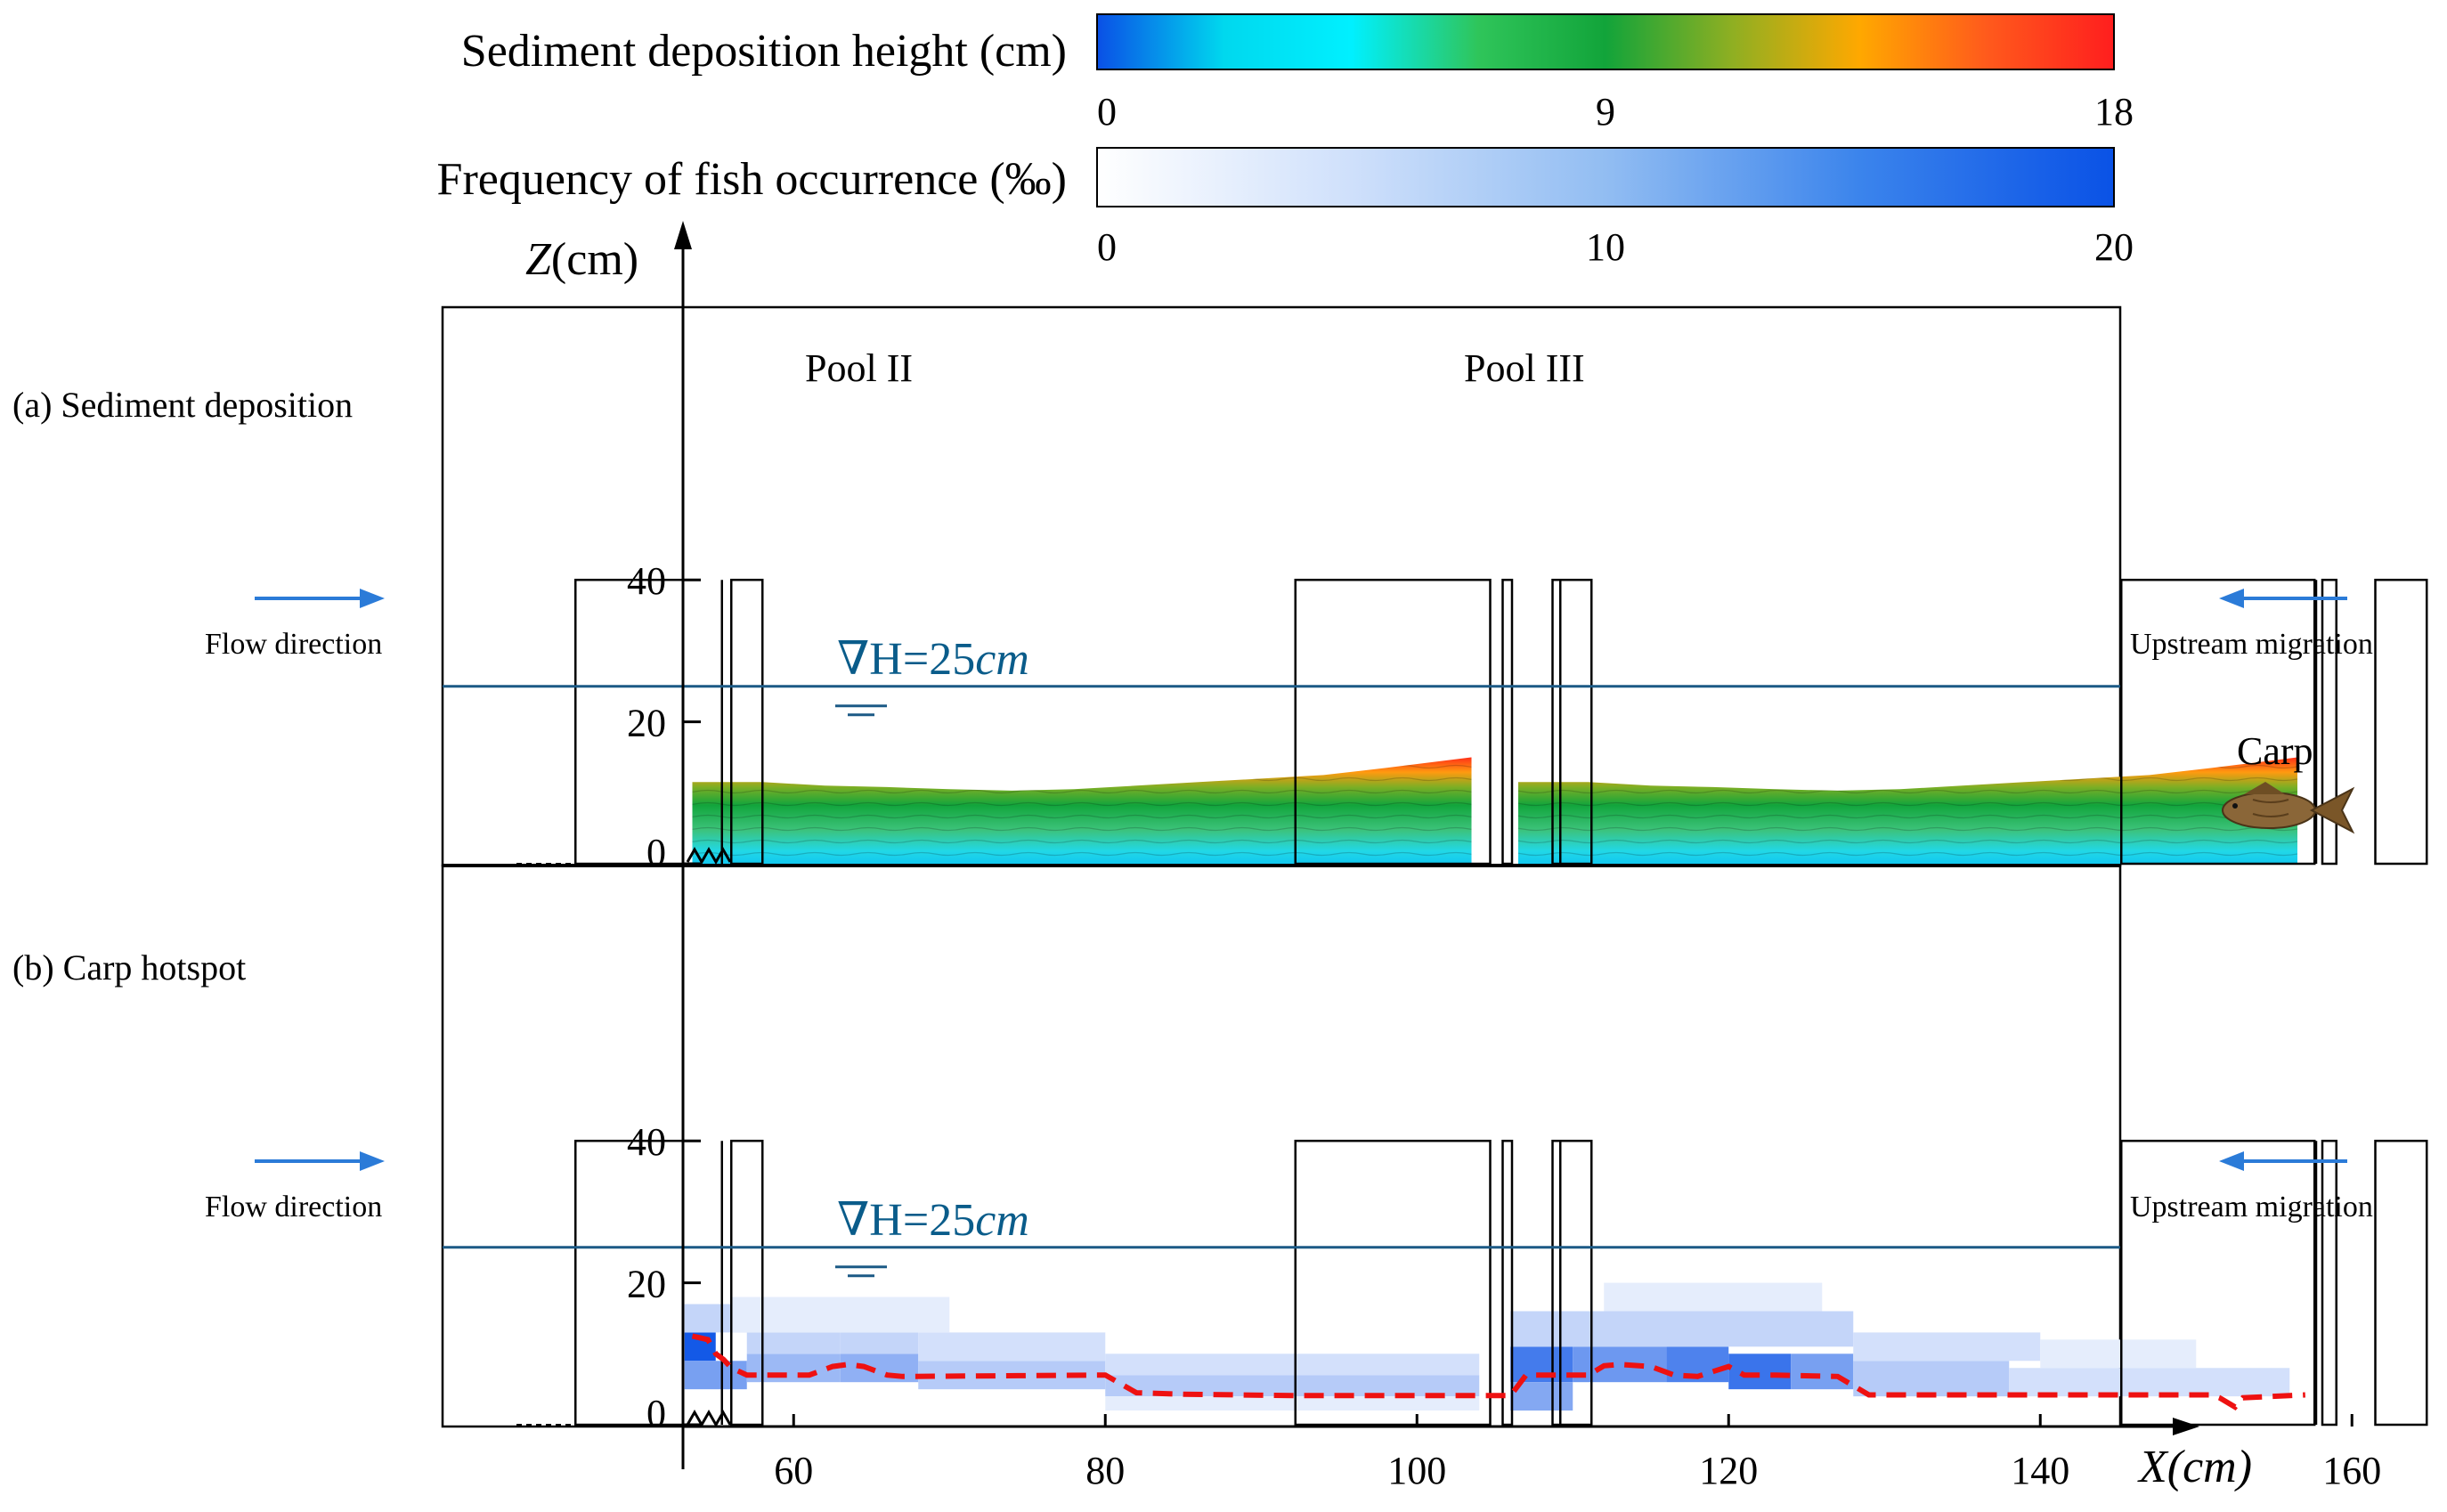  Describe the element at coordinates (647, 581) in the screenshot. I see `y-tick-label-a: 40` at that location.